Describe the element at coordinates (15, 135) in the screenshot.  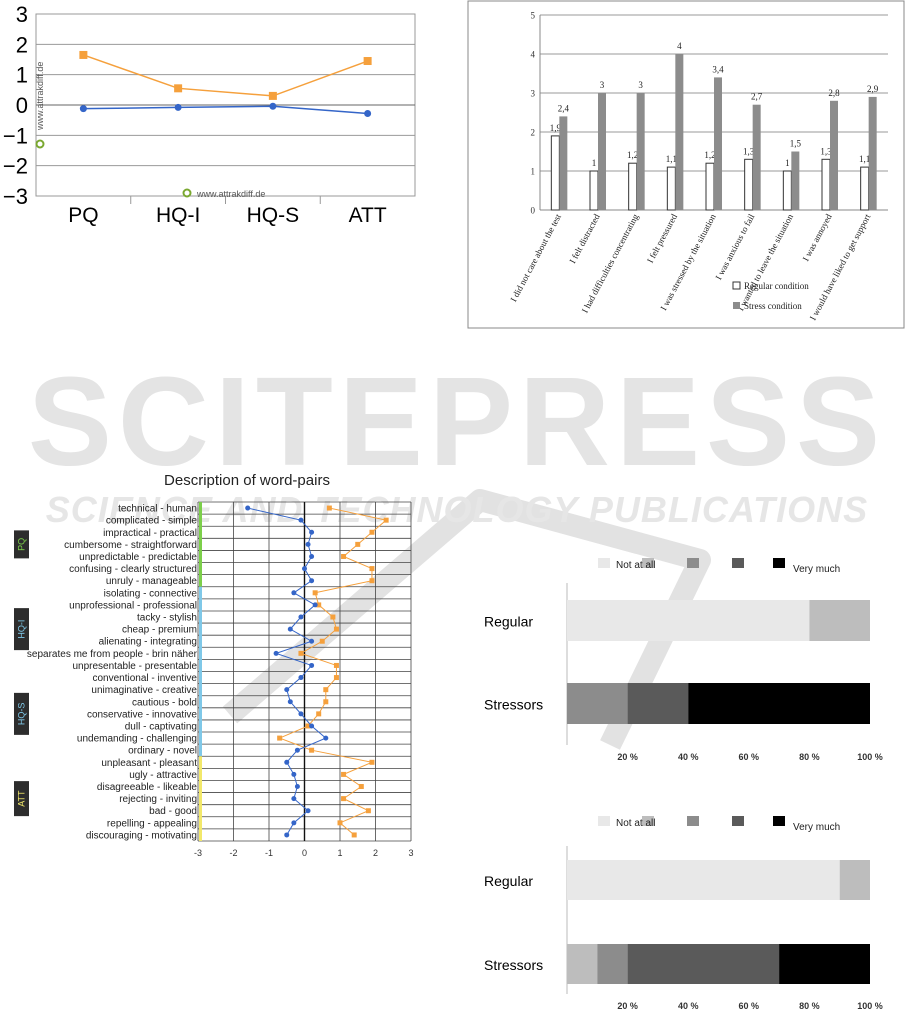
I see `y-tick-label: −1` at that location.